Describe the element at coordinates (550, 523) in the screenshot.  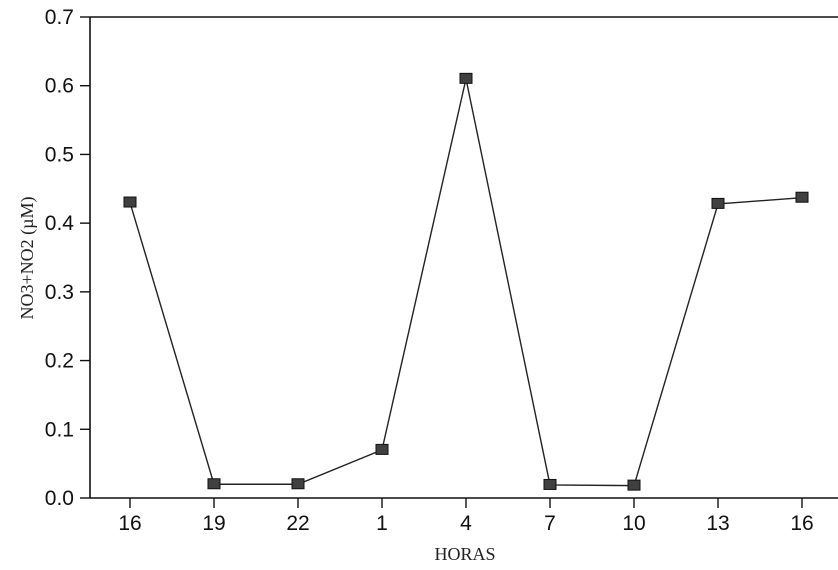
I see `x-tick-label: 7` at that location.